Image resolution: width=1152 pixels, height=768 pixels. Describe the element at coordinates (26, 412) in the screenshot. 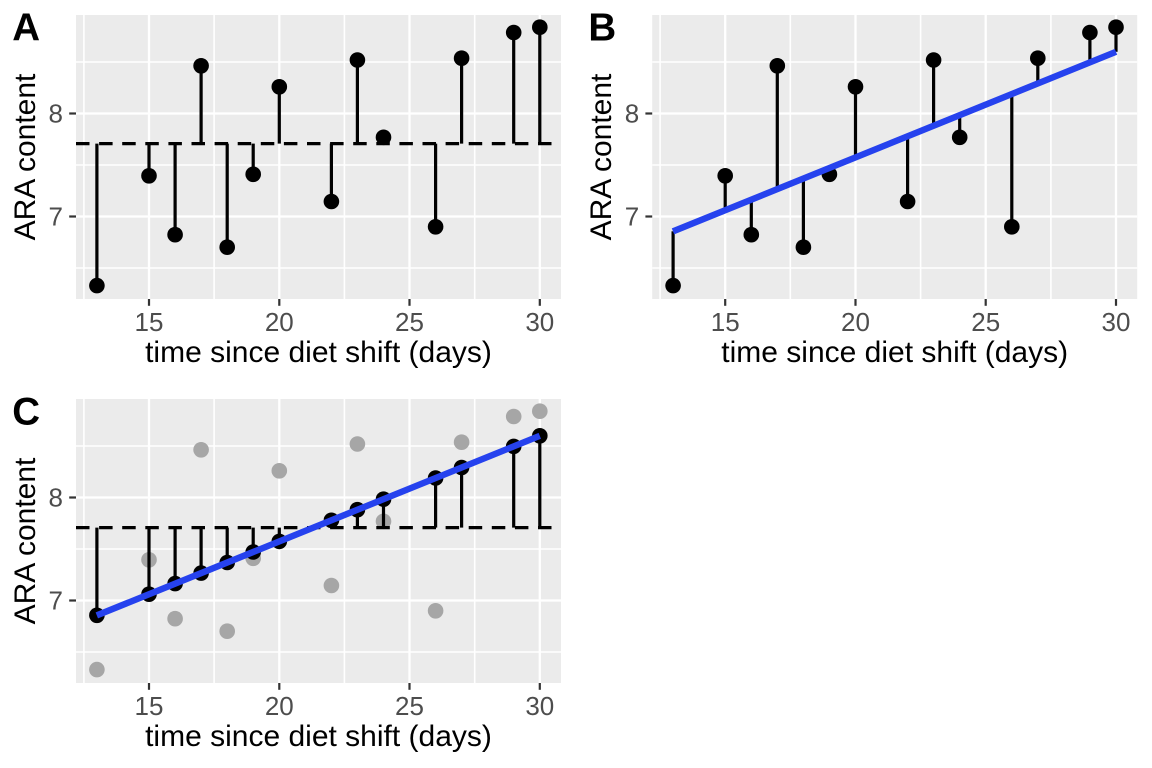

I see `svg-text: C` at that location.